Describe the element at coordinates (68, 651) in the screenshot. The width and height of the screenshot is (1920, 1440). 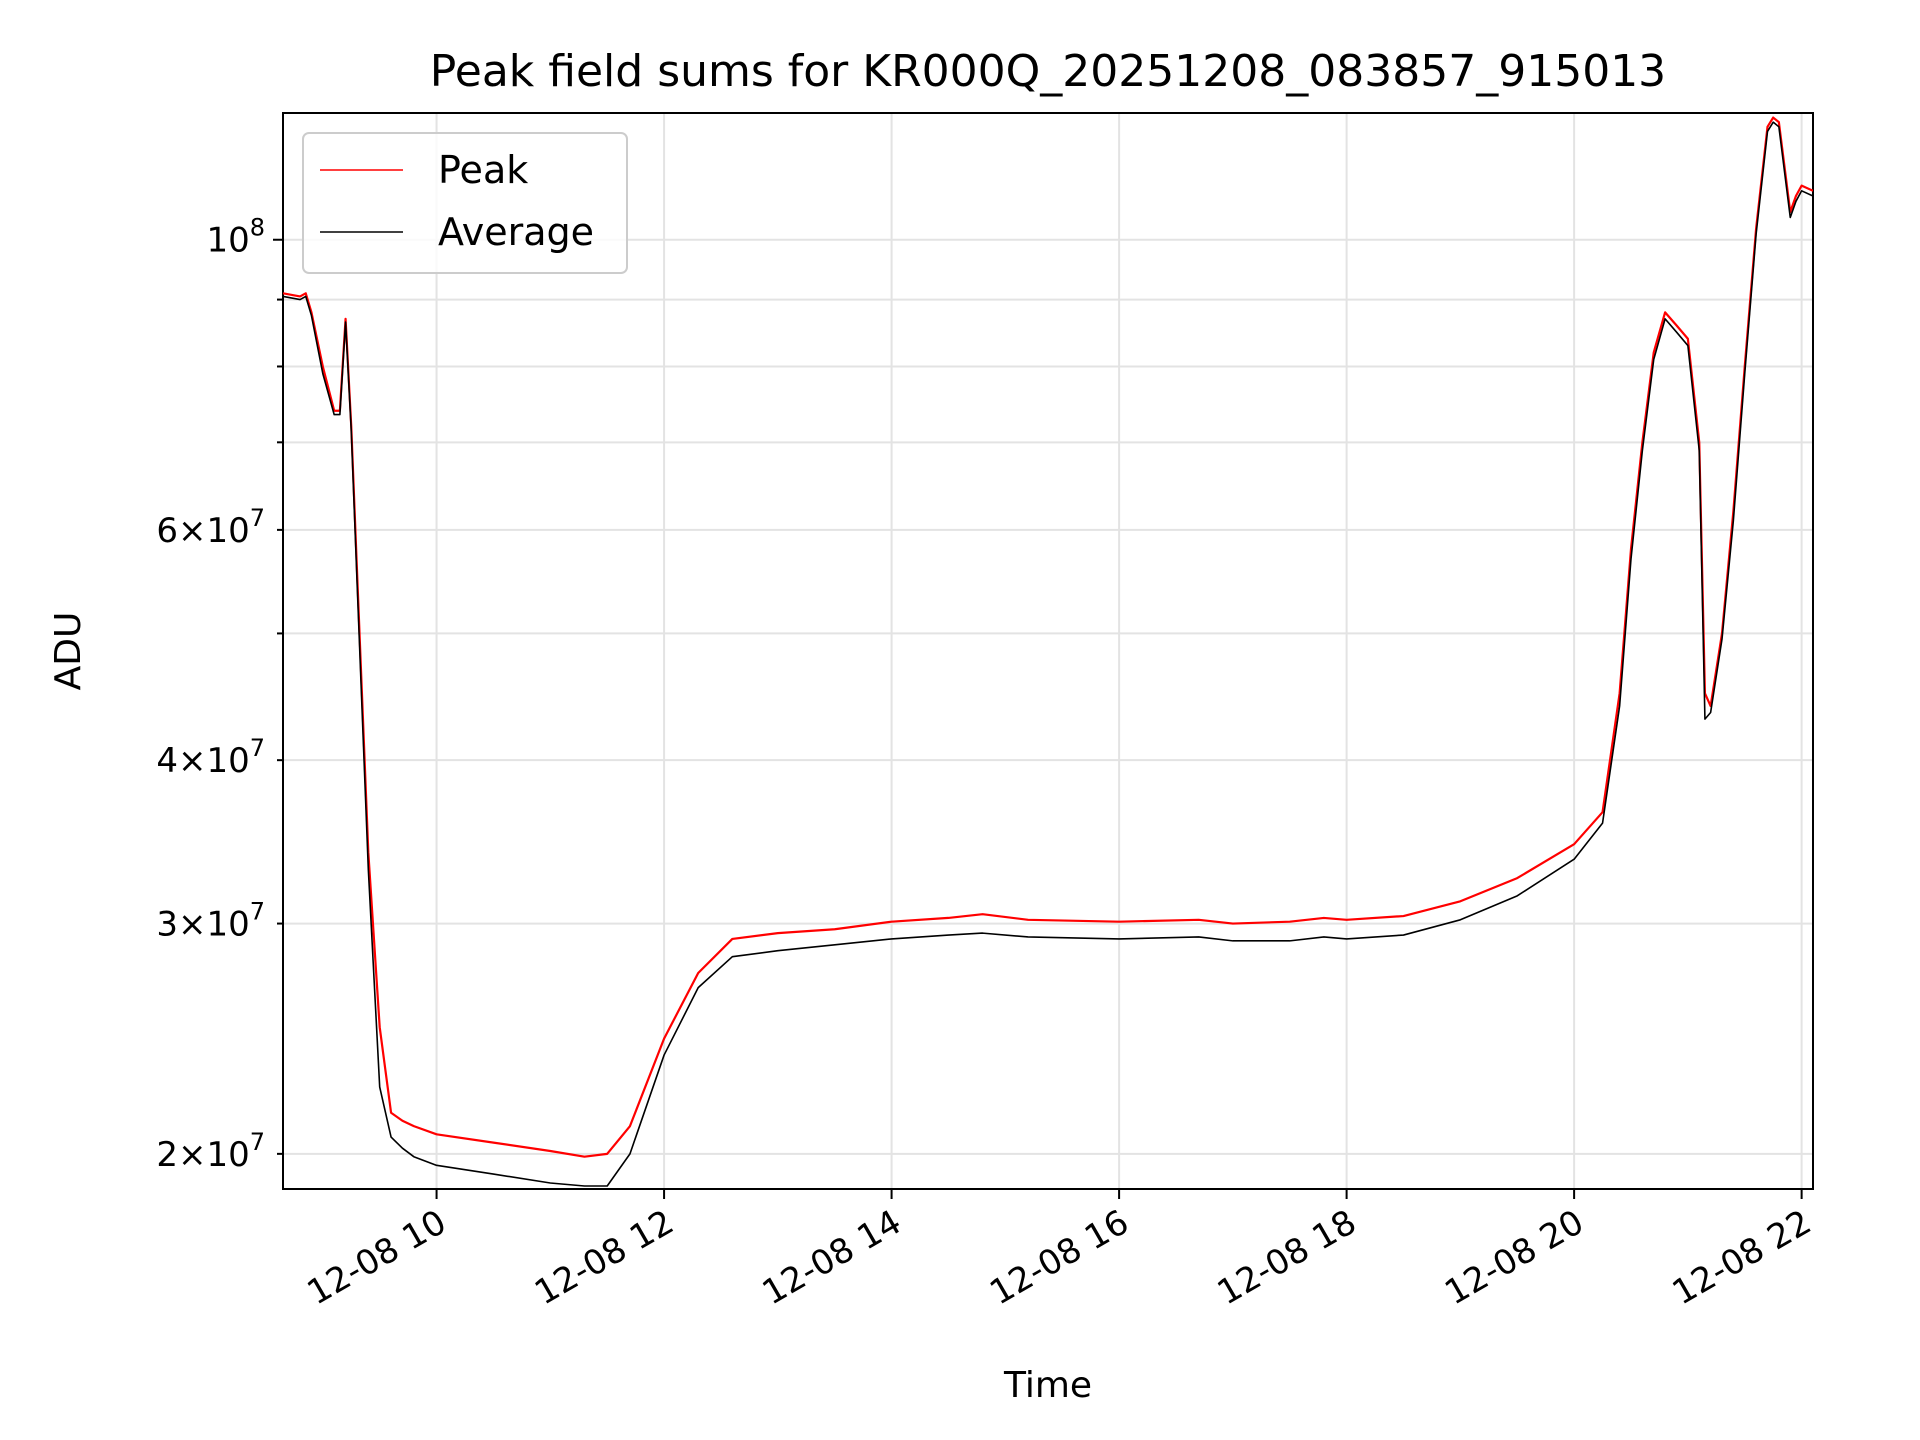
I see `y-axis-title: ADU` at that location.